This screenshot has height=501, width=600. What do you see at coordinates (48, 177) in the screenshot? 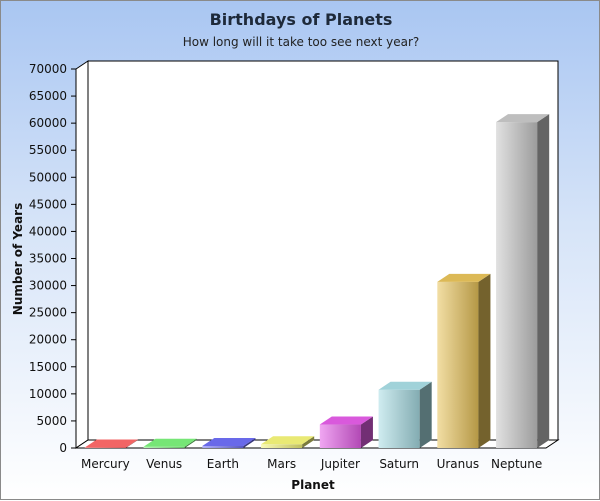
I see `y-tick-label: 50000` at bounding box center [48, 177].